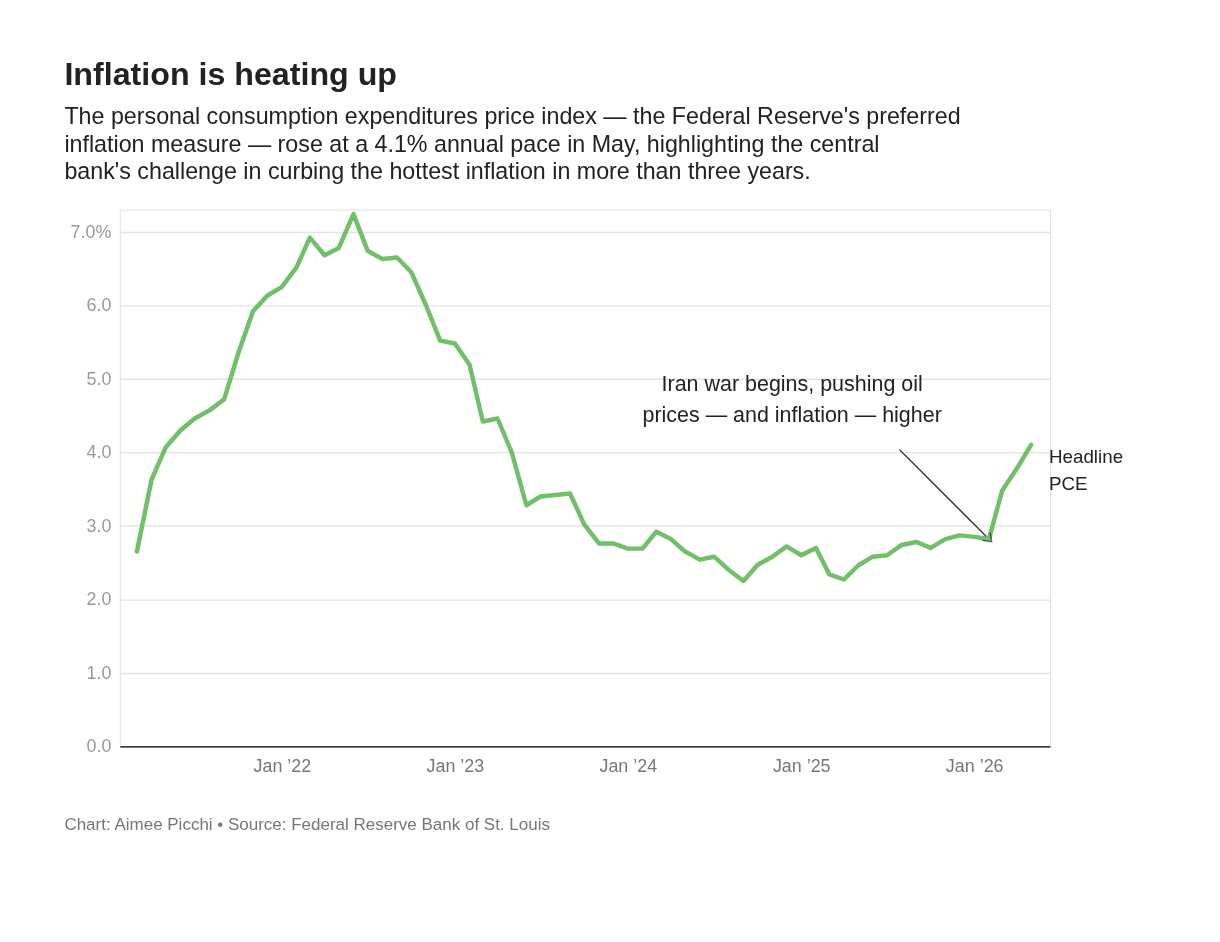  Describe the element at coordinates (99, 746) in the screenshot. I see `y-tick-label: 0.0` at that location.